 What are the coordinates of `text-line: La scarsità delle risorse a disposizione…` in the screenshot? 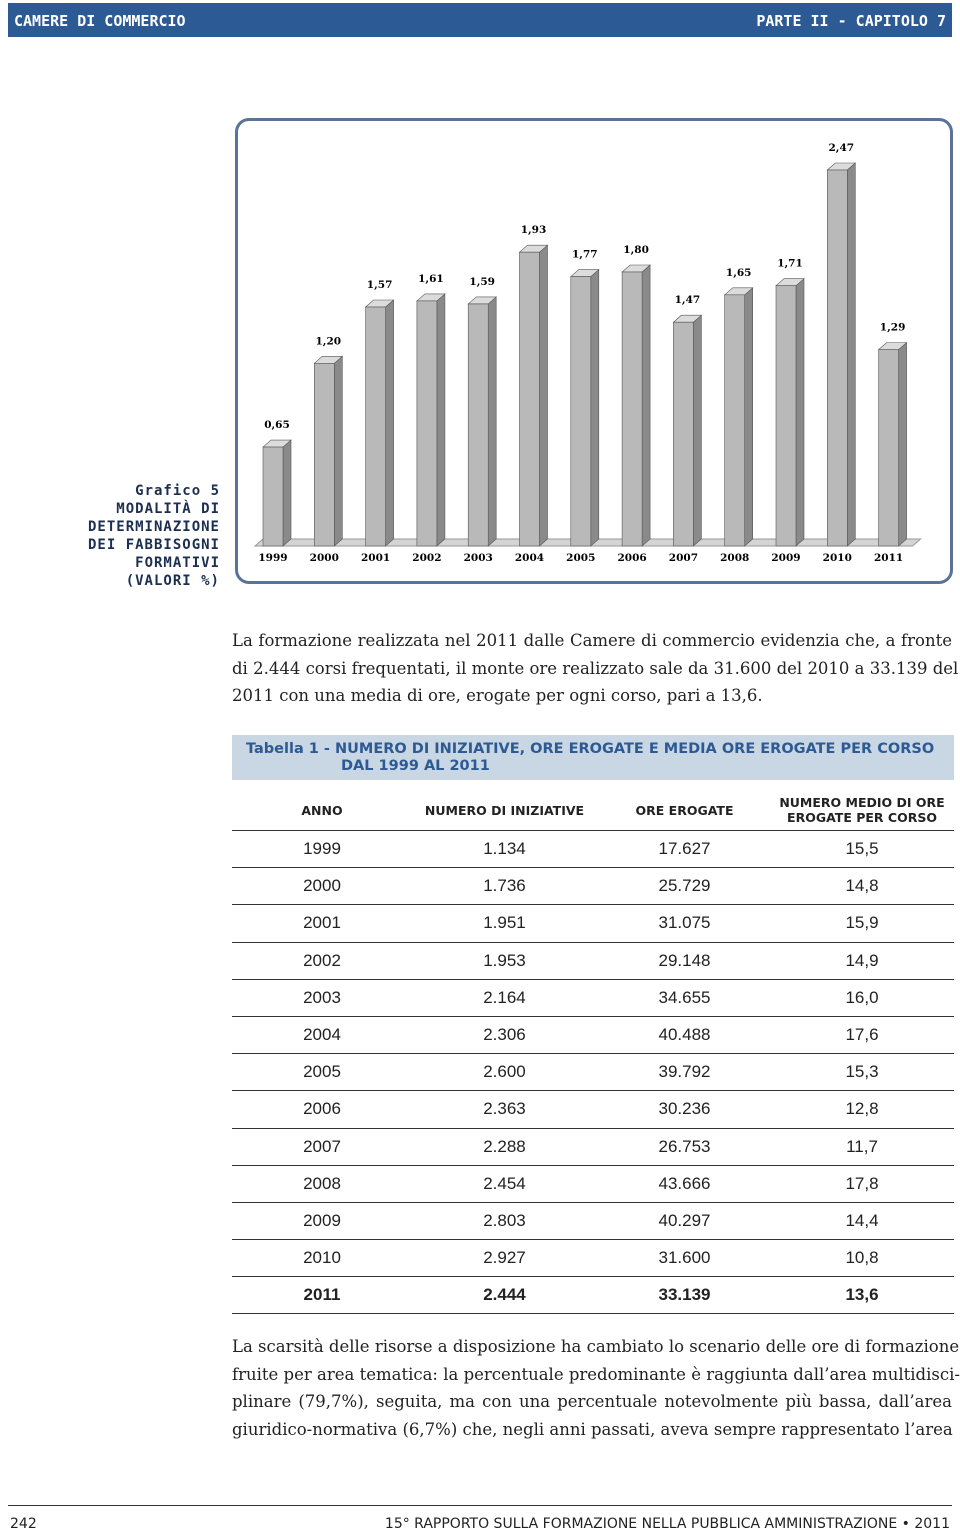 It's located at (596, 1346).